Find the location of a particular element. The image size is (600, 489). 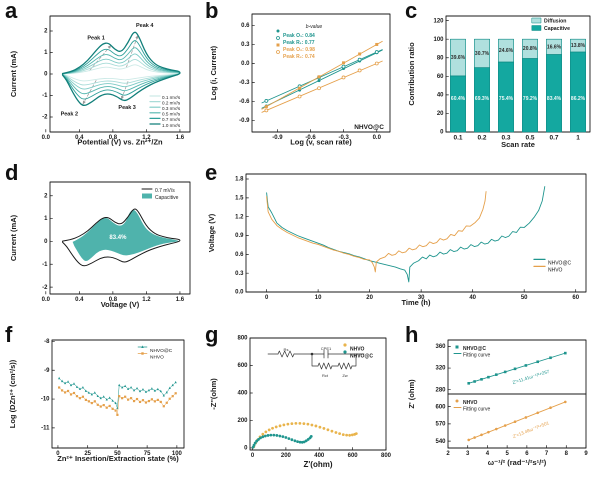

panel-b-label: b is located at coordinates (212, 11).